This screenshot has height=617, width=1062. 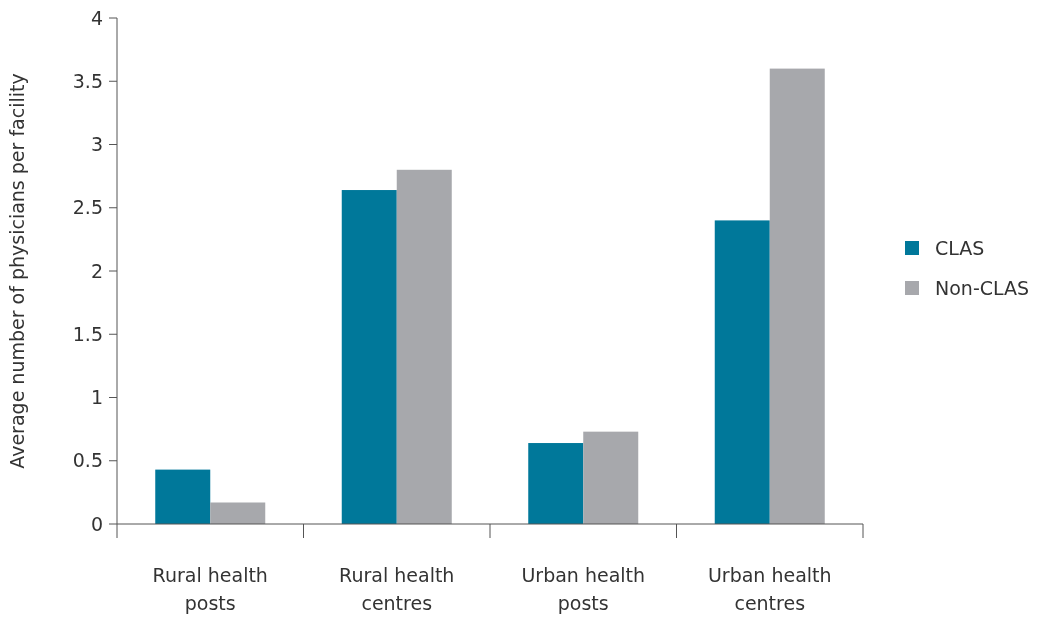 I want to click on x-tick-label: Urban health posts, so click(x=583, y=589).